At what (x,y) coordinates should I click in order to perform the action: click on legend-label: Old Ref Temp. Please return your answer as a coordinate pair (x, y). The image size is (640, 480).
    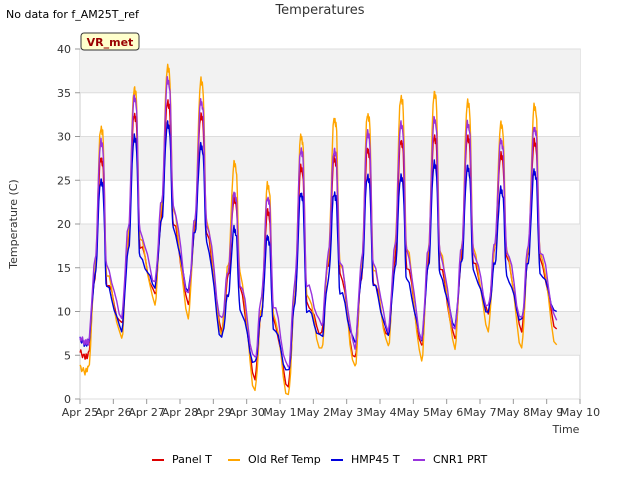
    Looking at the image, I should click on (284, 459).